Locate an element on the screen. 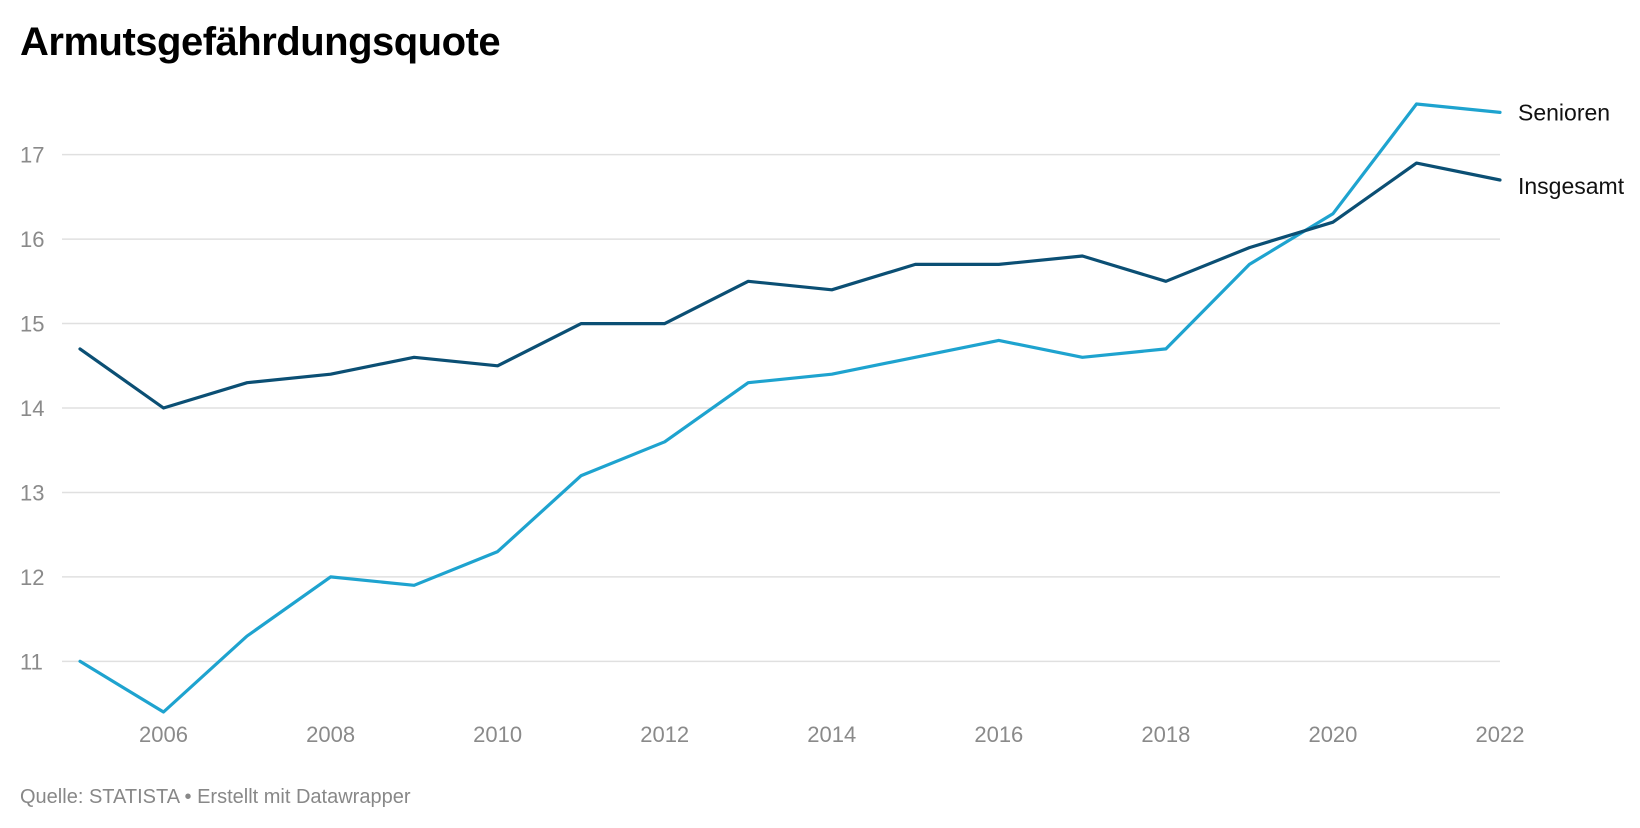 The height and width of the screenshot is (828, 1640). credit: Erstellt mit Datawrapper is located at coordinates (304, 797).